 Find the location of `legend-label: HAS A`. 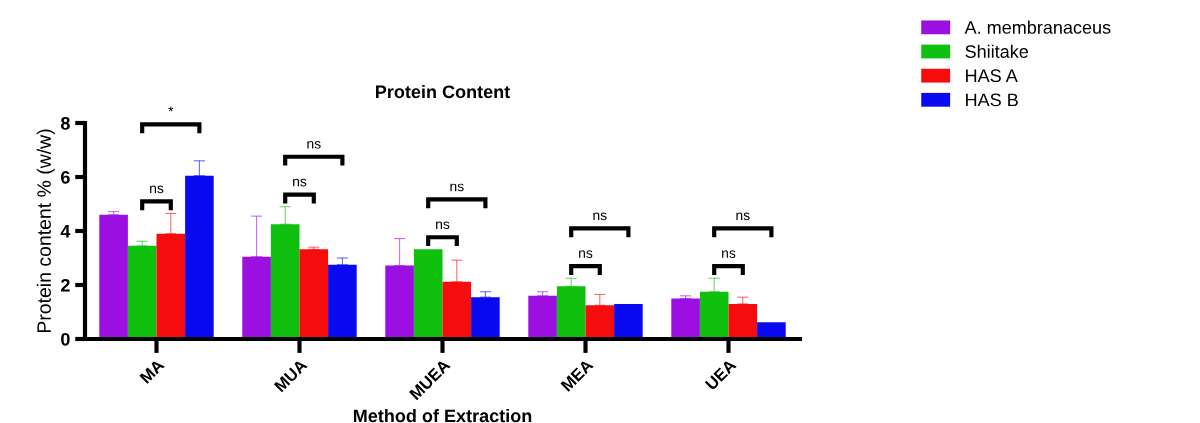

legend-label: HAS A is located at coordinates (992, 76).